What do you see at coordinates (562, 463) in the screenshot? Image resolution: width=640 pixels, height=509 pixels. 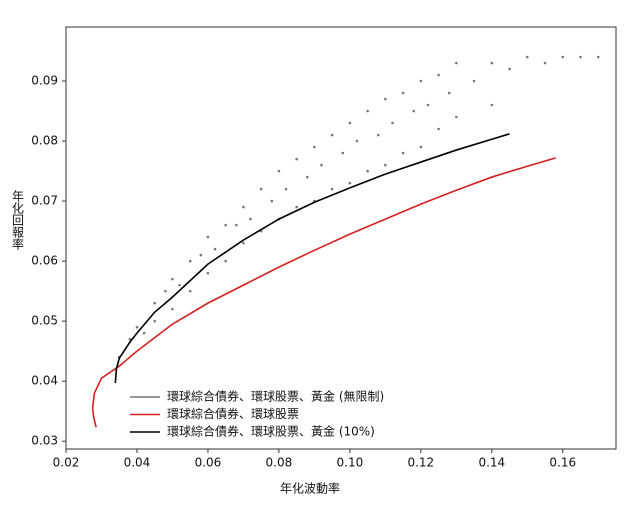 I see `x-tick-label: 0.16` at bounding box center [562, 463].